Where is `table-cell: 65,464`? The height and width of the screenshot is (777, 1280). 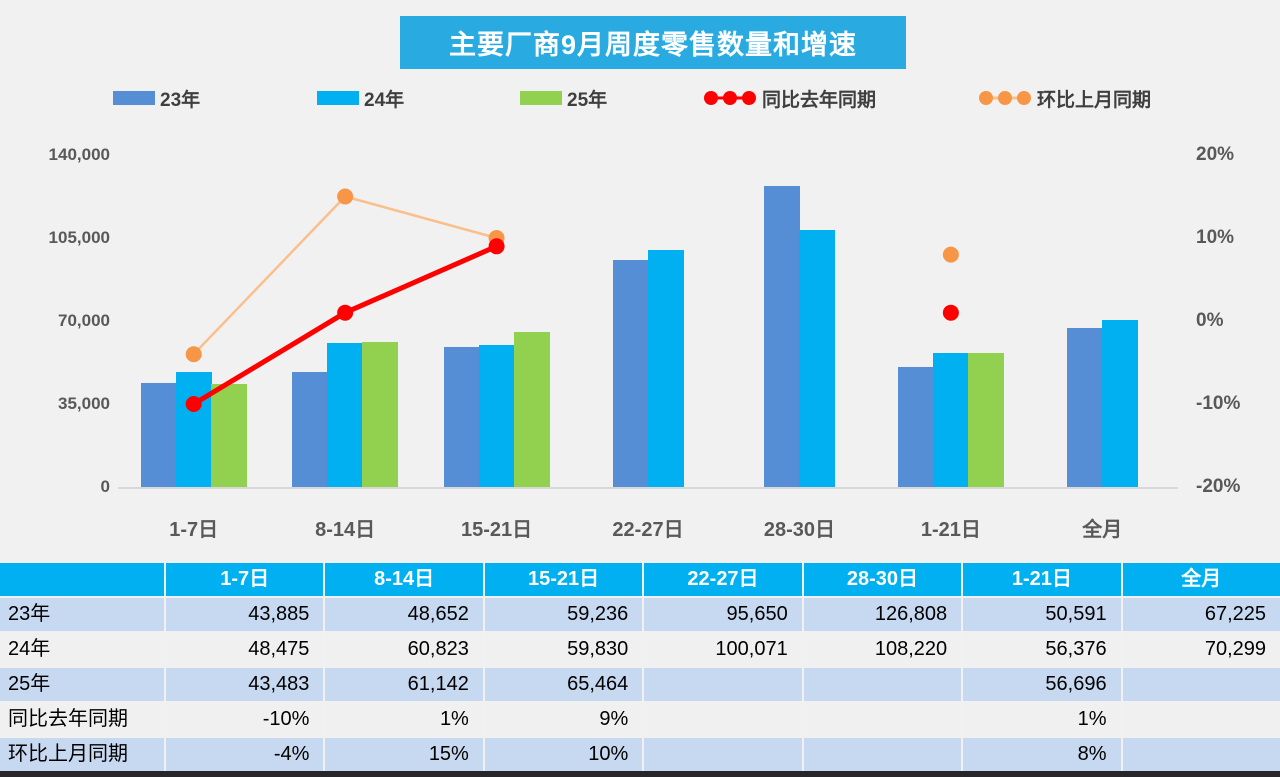
table-cell: 65,464 is located at coordinates (563, 684).